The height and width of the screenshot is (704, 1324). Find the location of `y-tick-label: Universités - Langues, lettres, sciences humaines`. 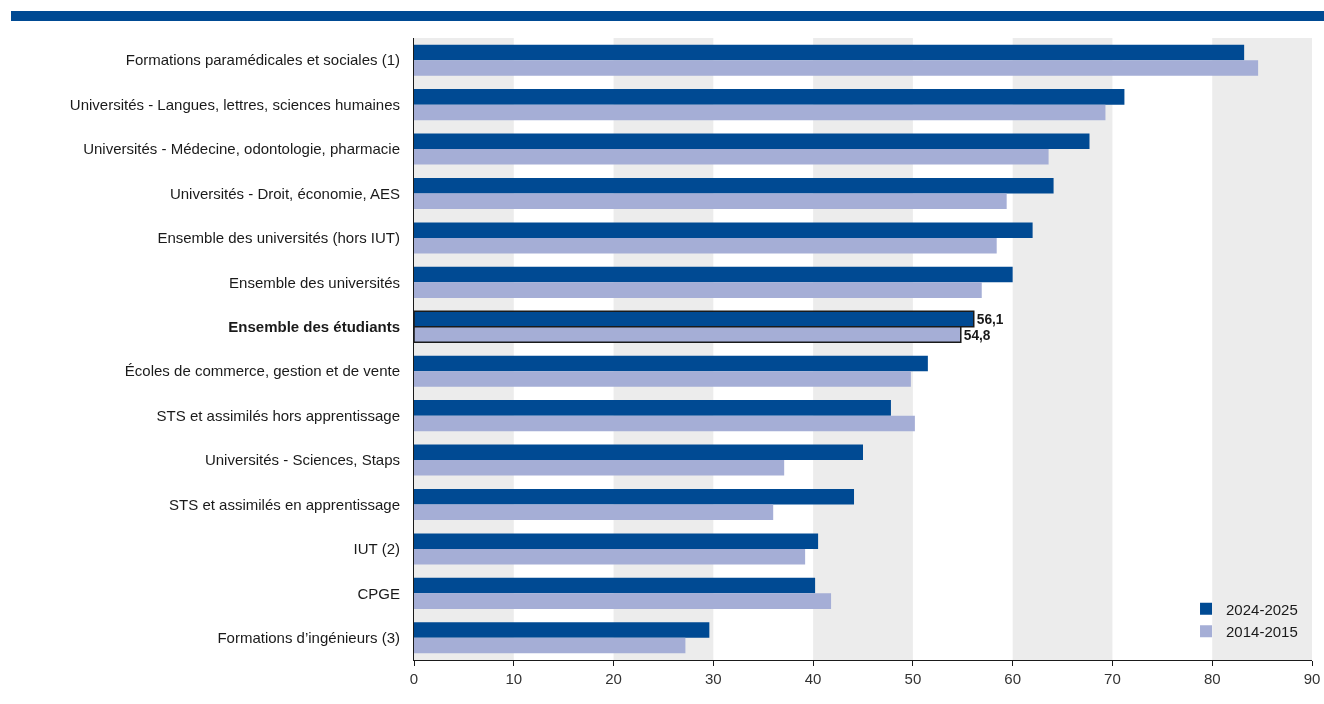

y-tick-label: Universités - Langues, lettres, sciences humaines is located at coordinates (234, 104).